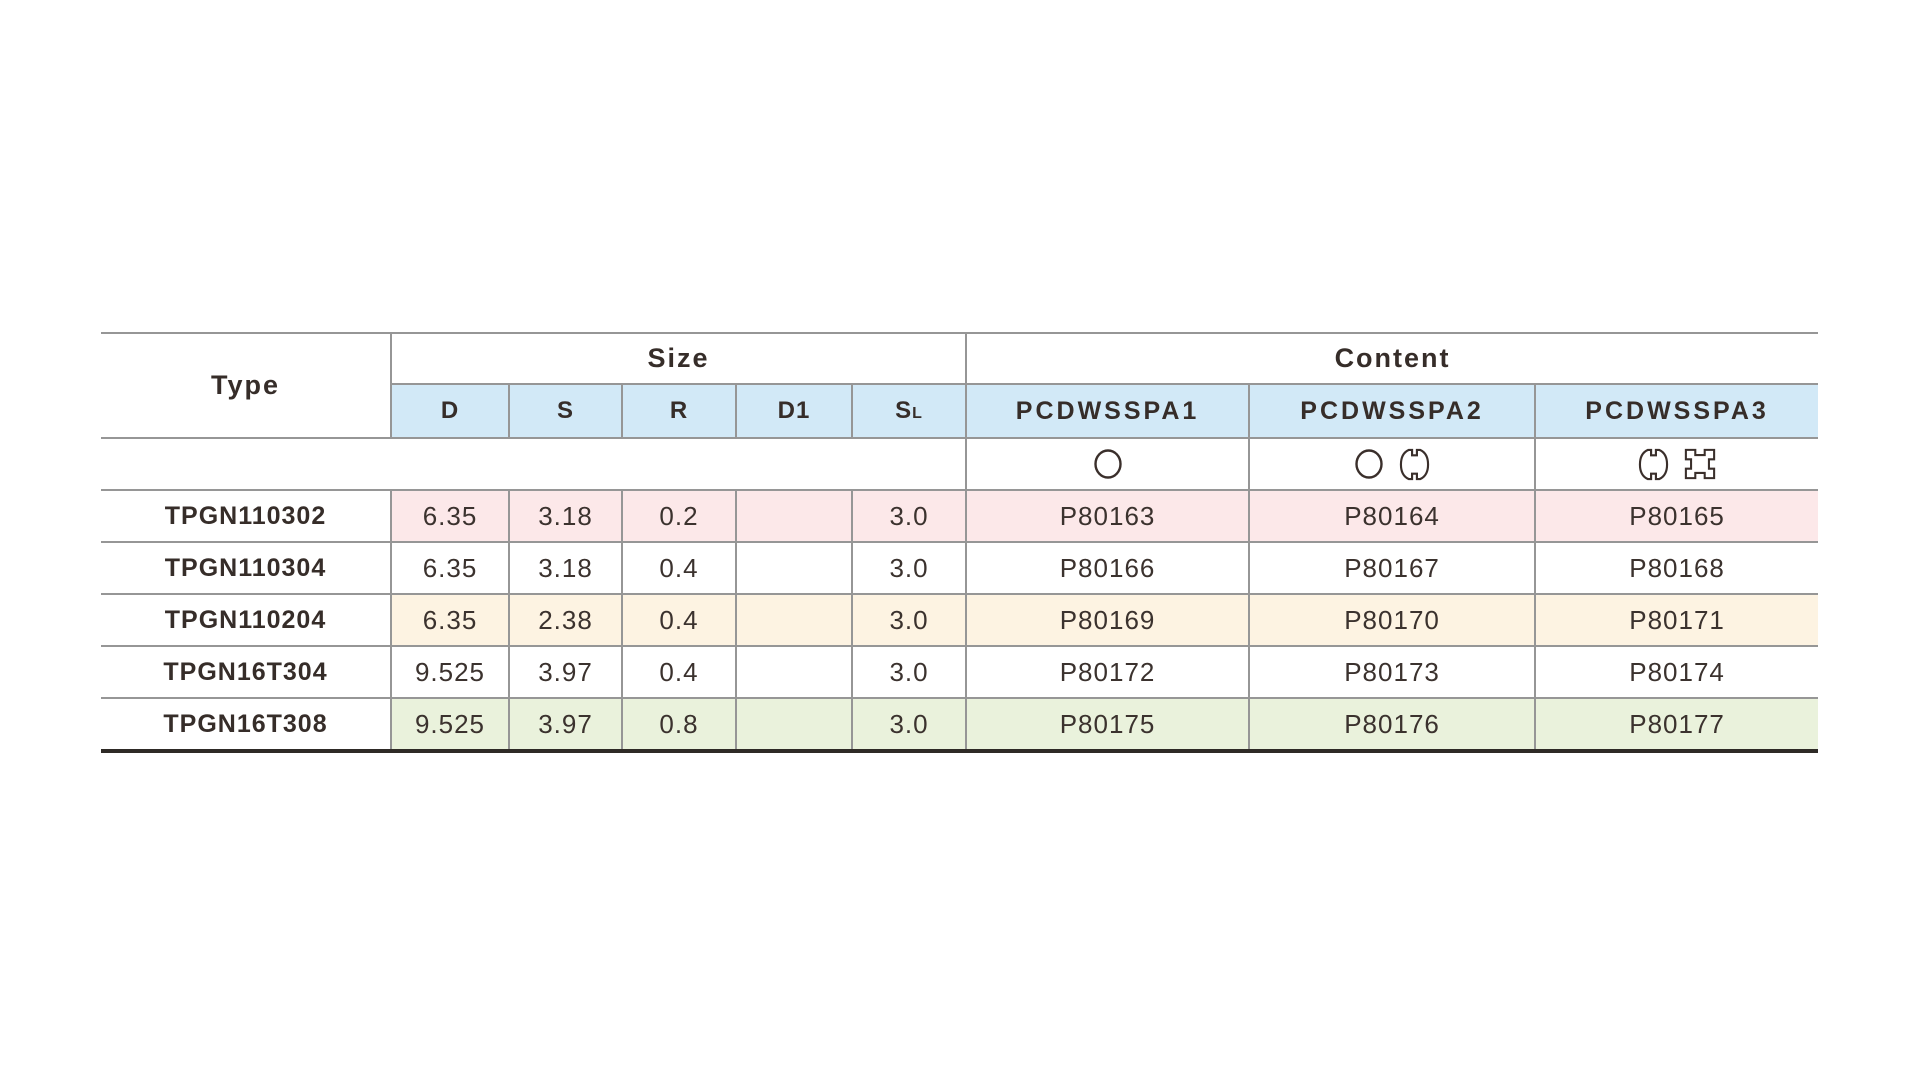 This screenshot has width=1920, height=1080. I want to click on symbol-cell-pcdwsspa1, so click(1108, 464).